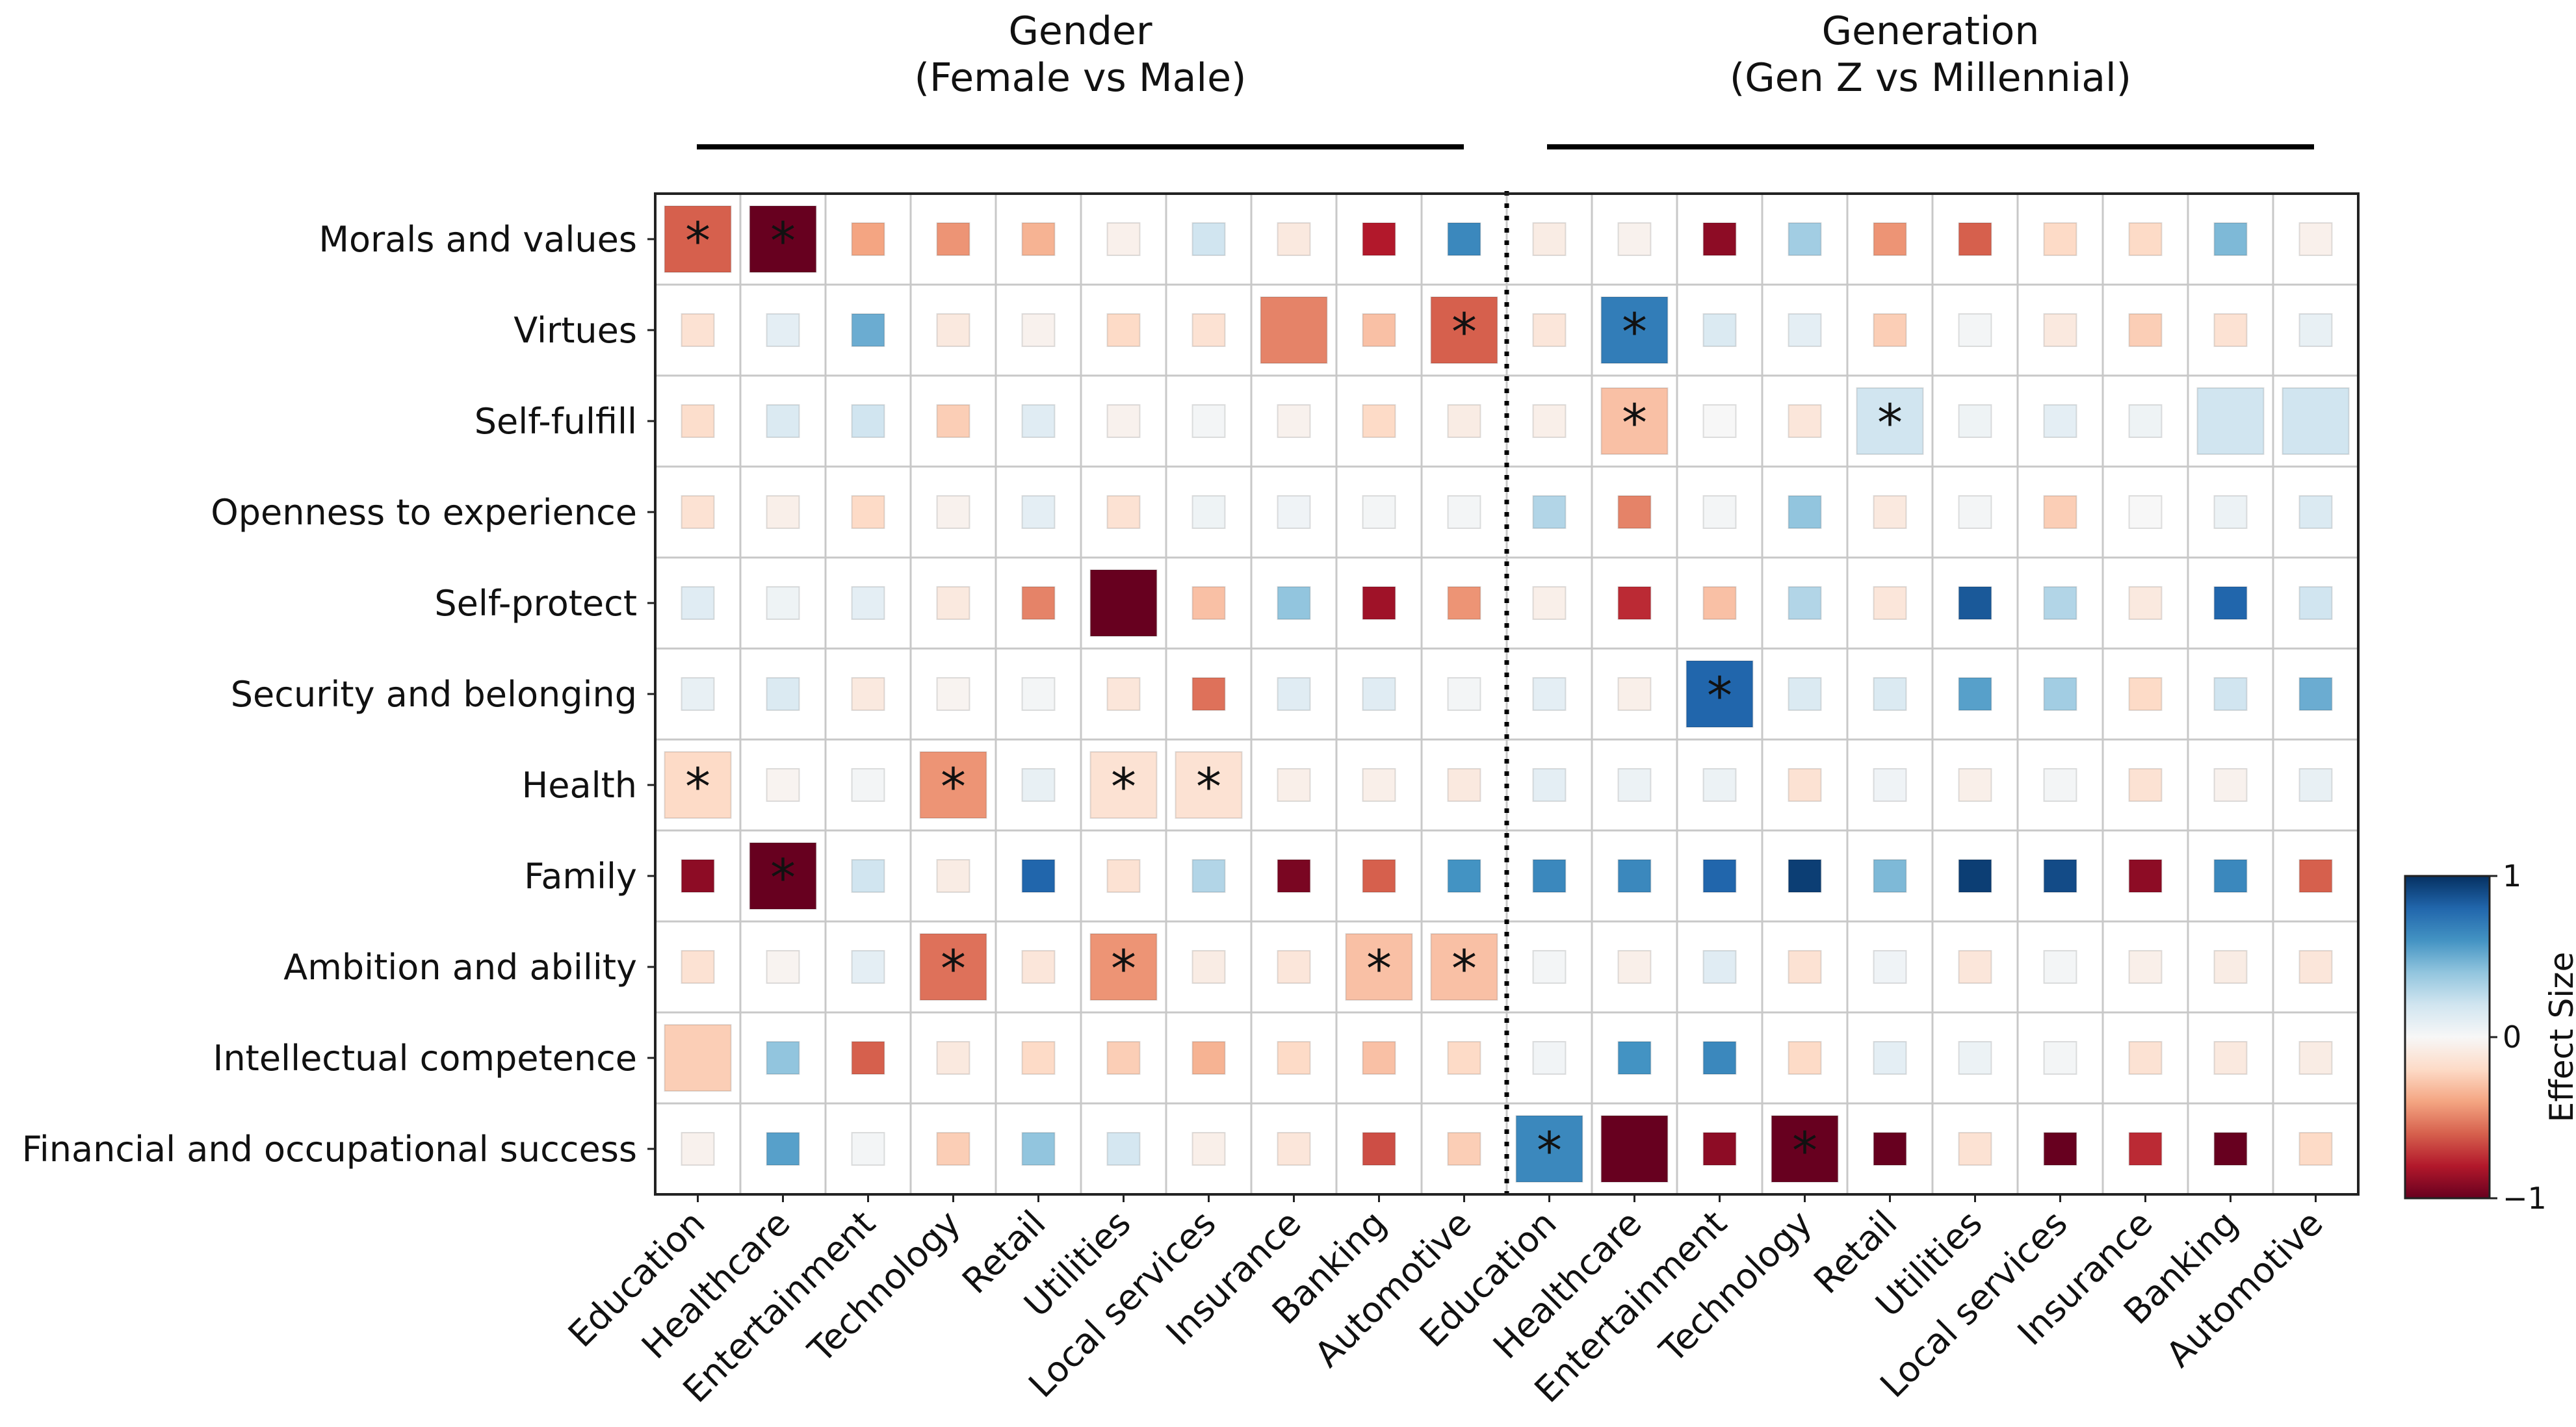 The width and height of the screenshot is (2576, 1427). Describe the element at coordinates (329, 1149) in the screenshot. I see `row-label: Financial and occupational success` at that location.